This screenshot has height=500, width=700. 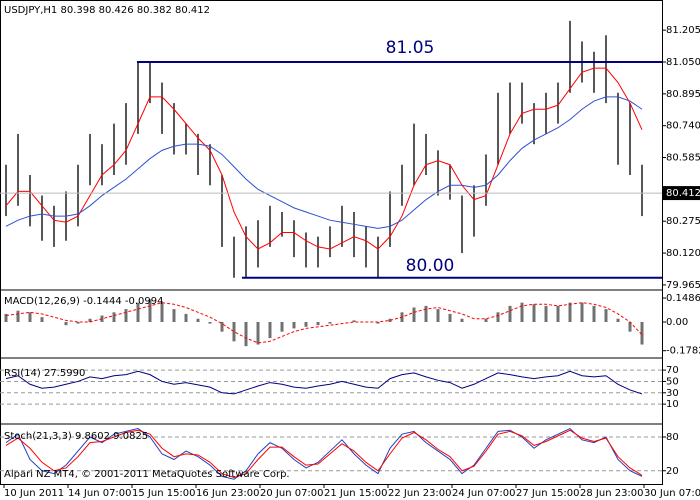 What do you see at coordinates (672, 404) in the screenshot?
I see `y-tick-label: 10` at bounding box center [672, 404].